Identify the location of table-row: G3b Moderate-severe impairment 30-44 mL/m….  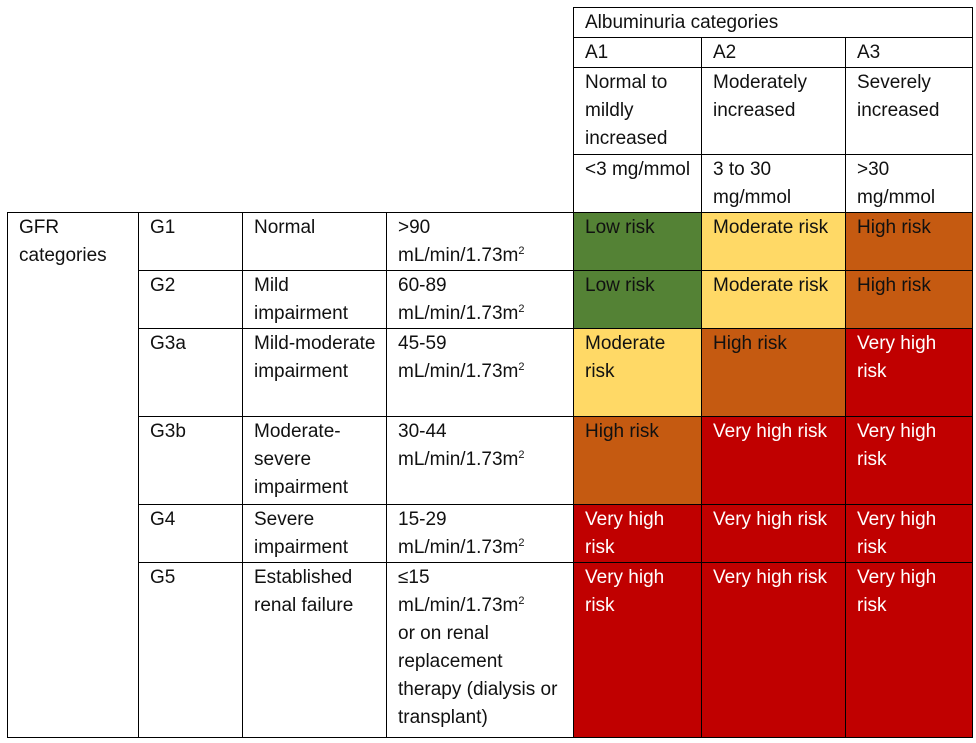
(490, 460).